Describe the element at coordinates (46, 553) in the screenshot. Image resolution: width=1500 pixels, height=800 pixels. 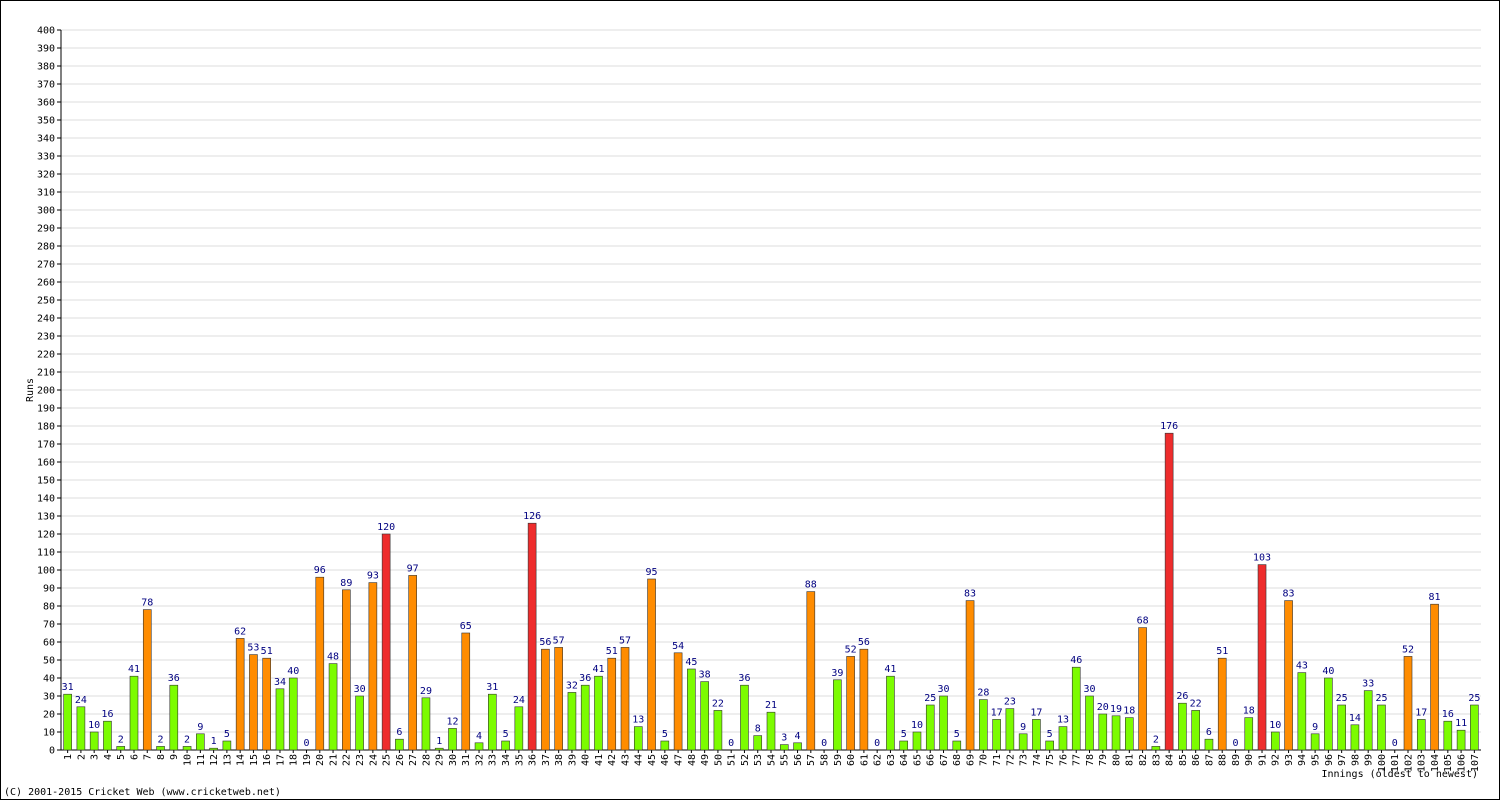
I see `y-tick-label: 110` at that location.